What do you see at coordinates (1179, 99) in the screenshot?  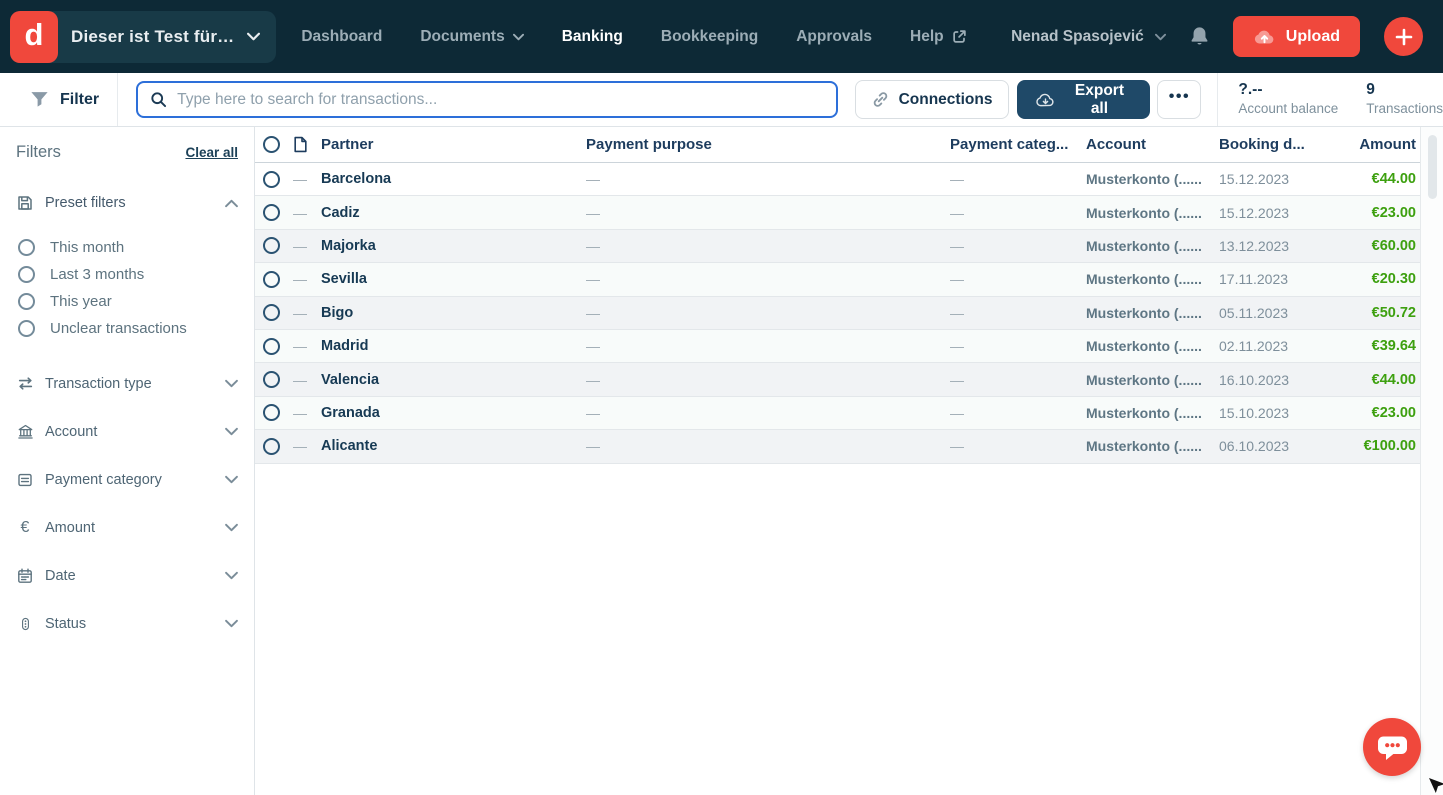 I see `more-actions-button: •••` at bounding box center [1179, 99].